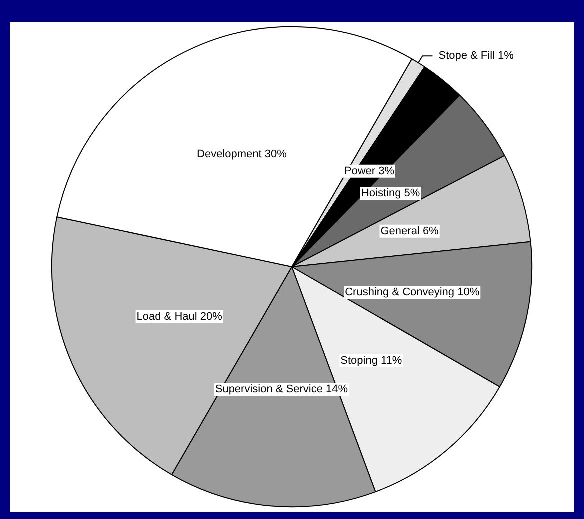 The width and height of the screenshot is (584, 519). Describe the element at coordinates (412, 292) in the screenshot. I see `slice-label: Crushing & Conveying 10%` at that location.